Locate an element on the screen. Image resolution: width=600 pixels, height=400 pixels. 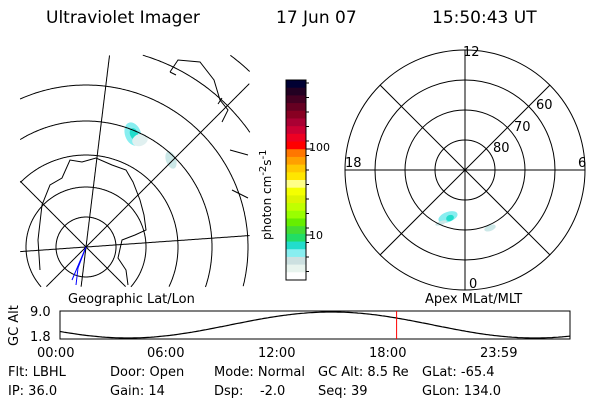
geographic-title: Geographic Lat/Lon is located at coordinates (131, 299).